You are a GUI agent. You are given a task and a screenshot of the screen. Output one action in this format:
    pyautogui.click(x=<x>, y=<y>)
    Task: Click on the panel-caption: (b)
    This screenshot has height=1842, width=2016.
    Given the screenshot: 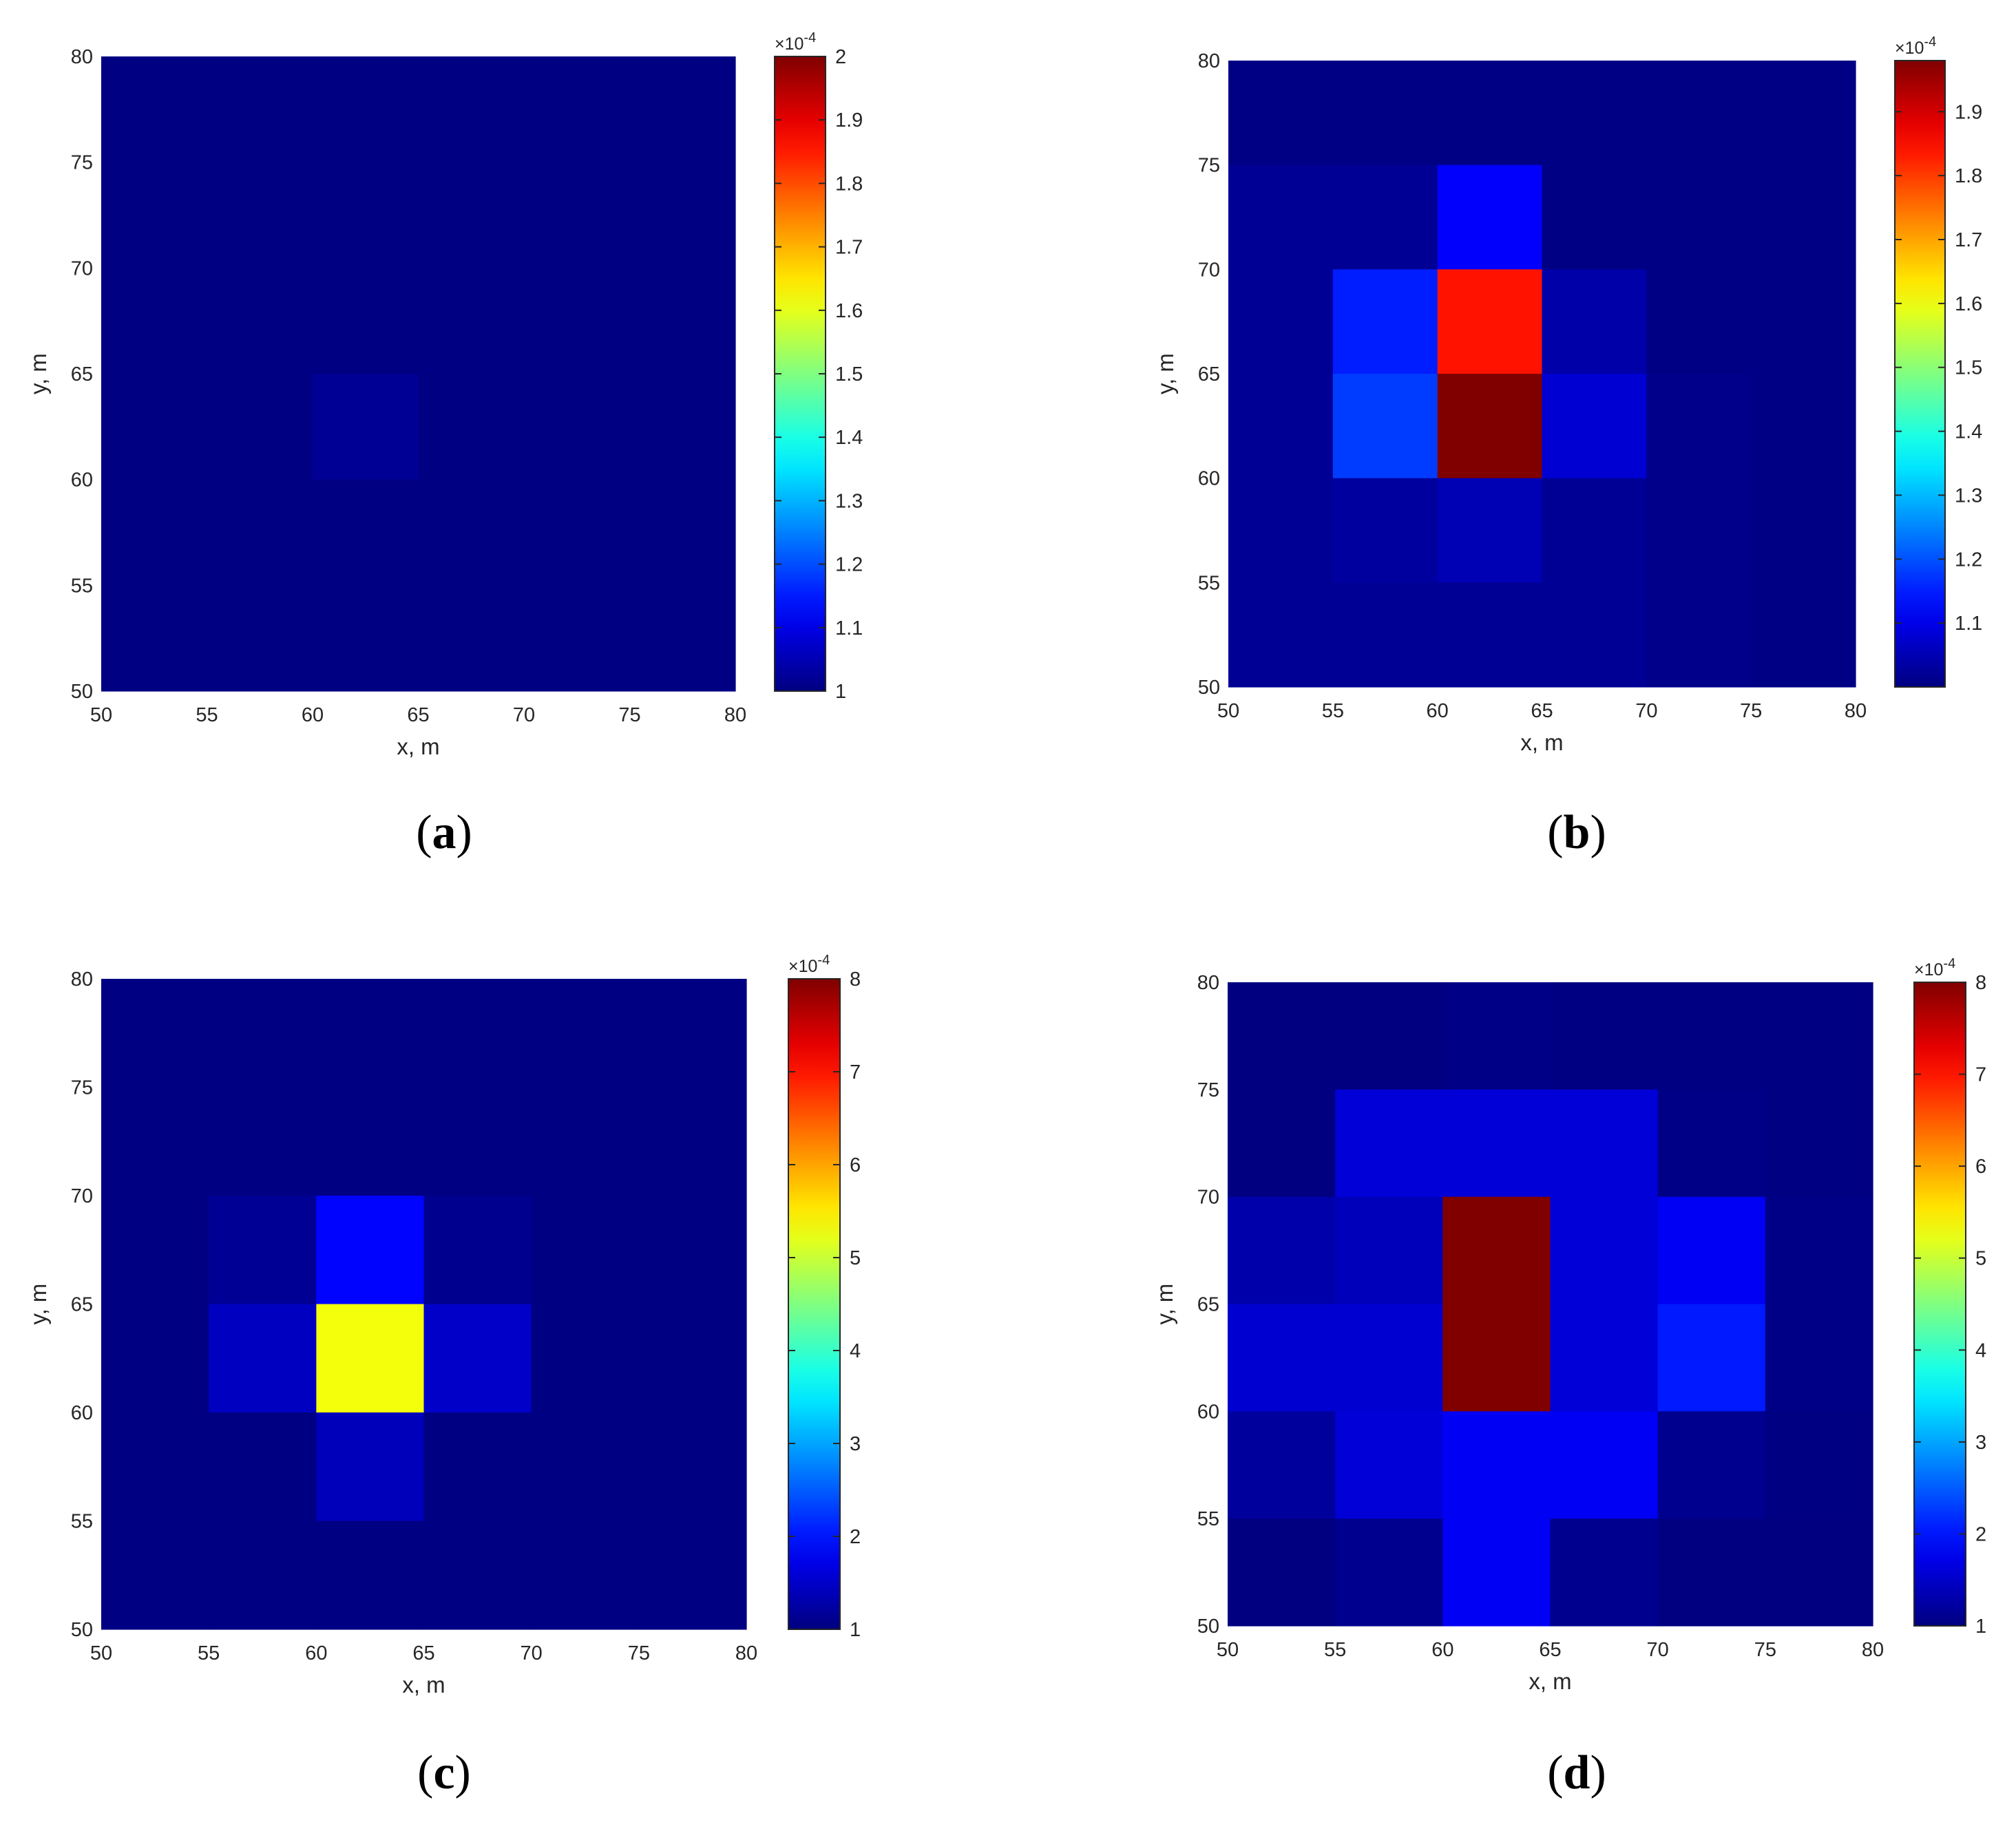 What is the action you would take?
    pyautogui.click(x=1576, y=832)
    